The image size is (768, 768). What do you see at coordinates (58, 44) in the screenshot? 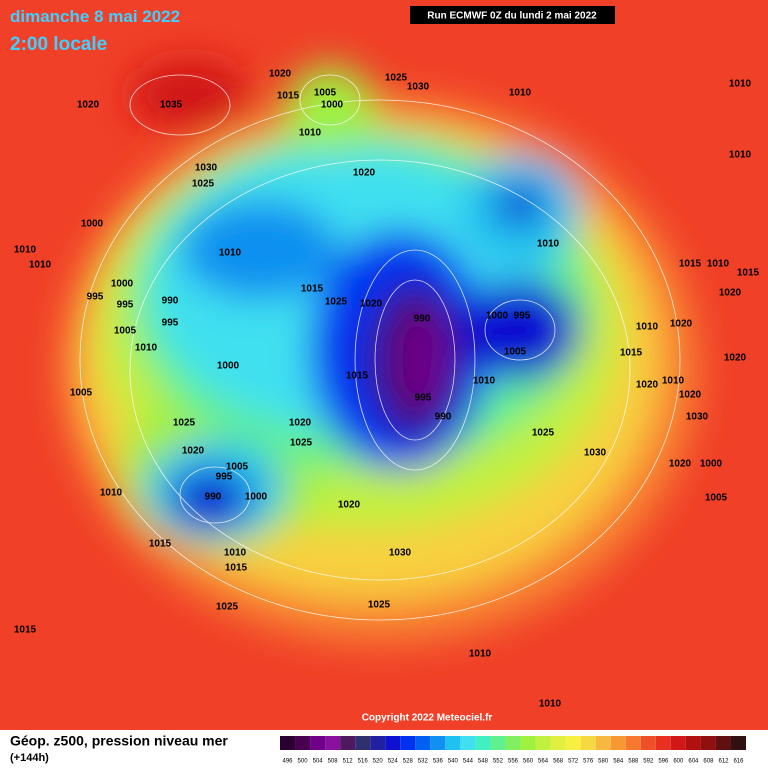
I see `time: 2:00 locale` at bounding box center [58, 44].